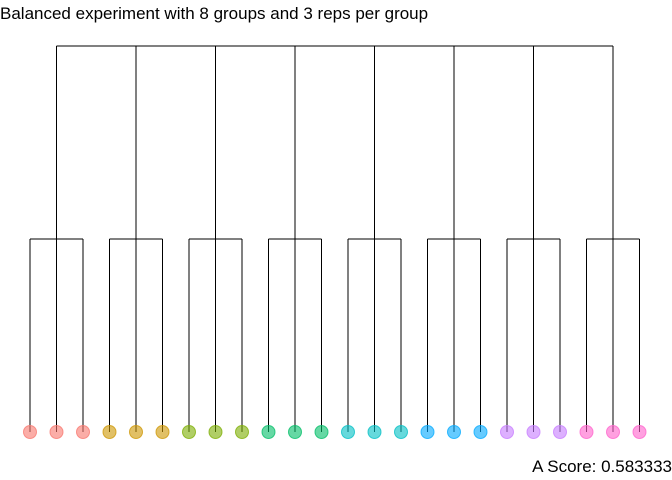  Describe the element at coordinates (602, 466) in the screenshot. I see `score-label: A Score: 0.583333` at that location.